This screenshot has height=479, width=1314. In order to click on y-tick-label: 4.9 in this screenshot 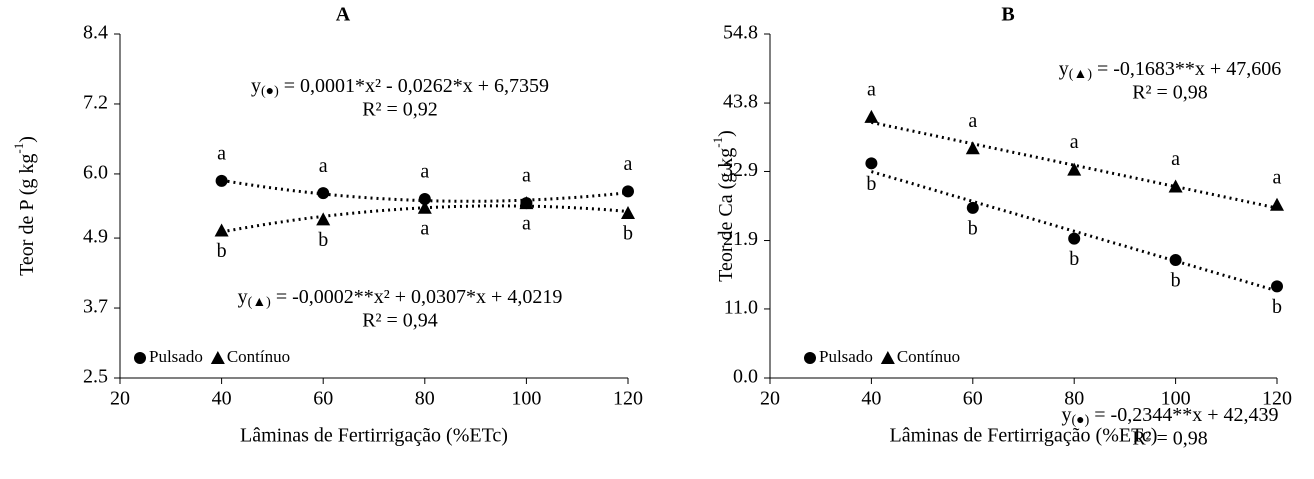, I will do `click(95, 237)`.